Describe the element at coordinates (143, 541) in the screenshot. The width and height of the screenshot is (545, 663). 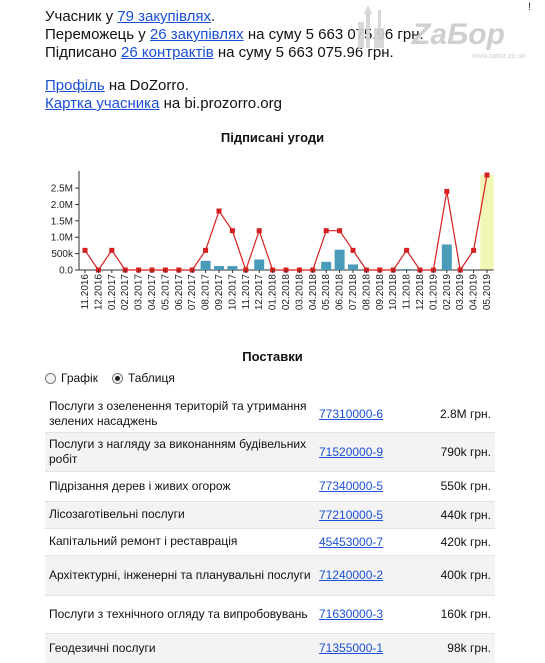
I see `service-name: Капітальний ремонт і реставрація` at that location.